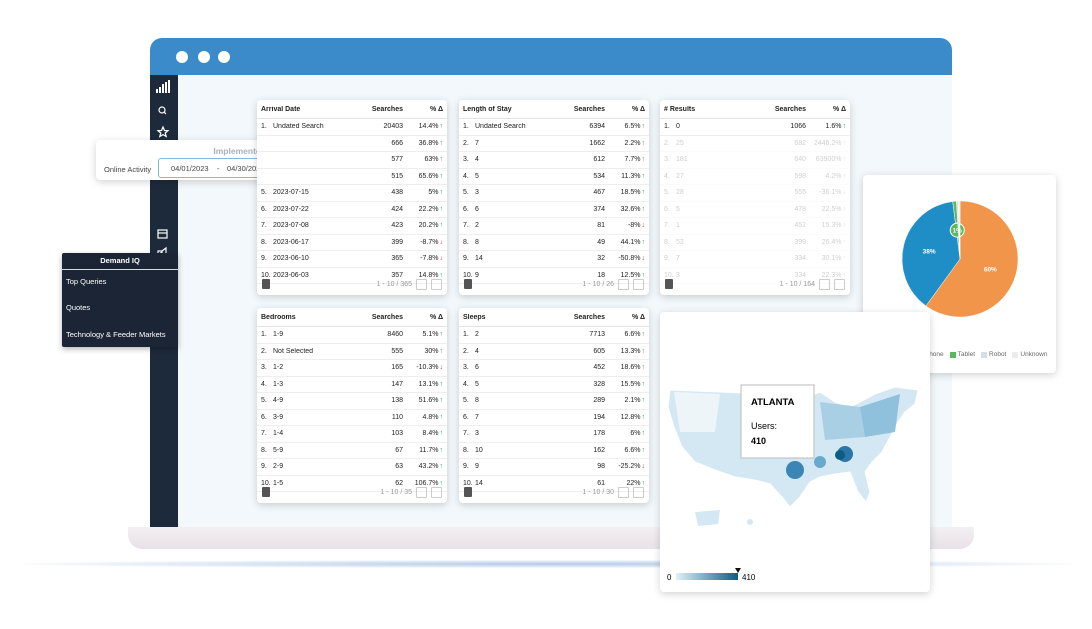 Image resolution: width=1092 pixels, height=629 pixels. What do you see at coordinates (423, 334) in the screenshot?
I see `row-change: 5.1%↑` at bounding box center [423, 334].